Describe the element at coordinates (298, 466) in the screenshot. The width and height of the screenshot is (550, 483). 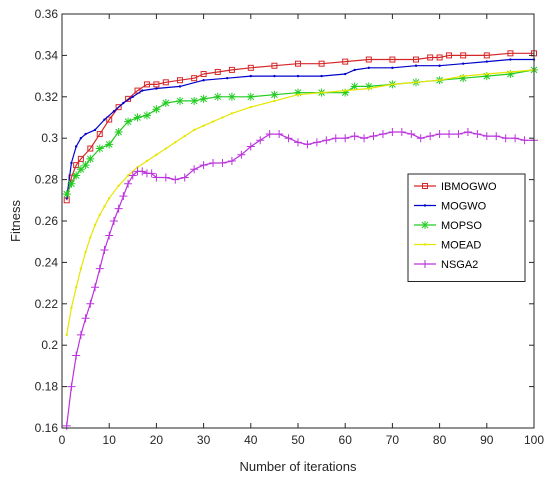
I see `x-axis-label: Number of iterations` at that location.